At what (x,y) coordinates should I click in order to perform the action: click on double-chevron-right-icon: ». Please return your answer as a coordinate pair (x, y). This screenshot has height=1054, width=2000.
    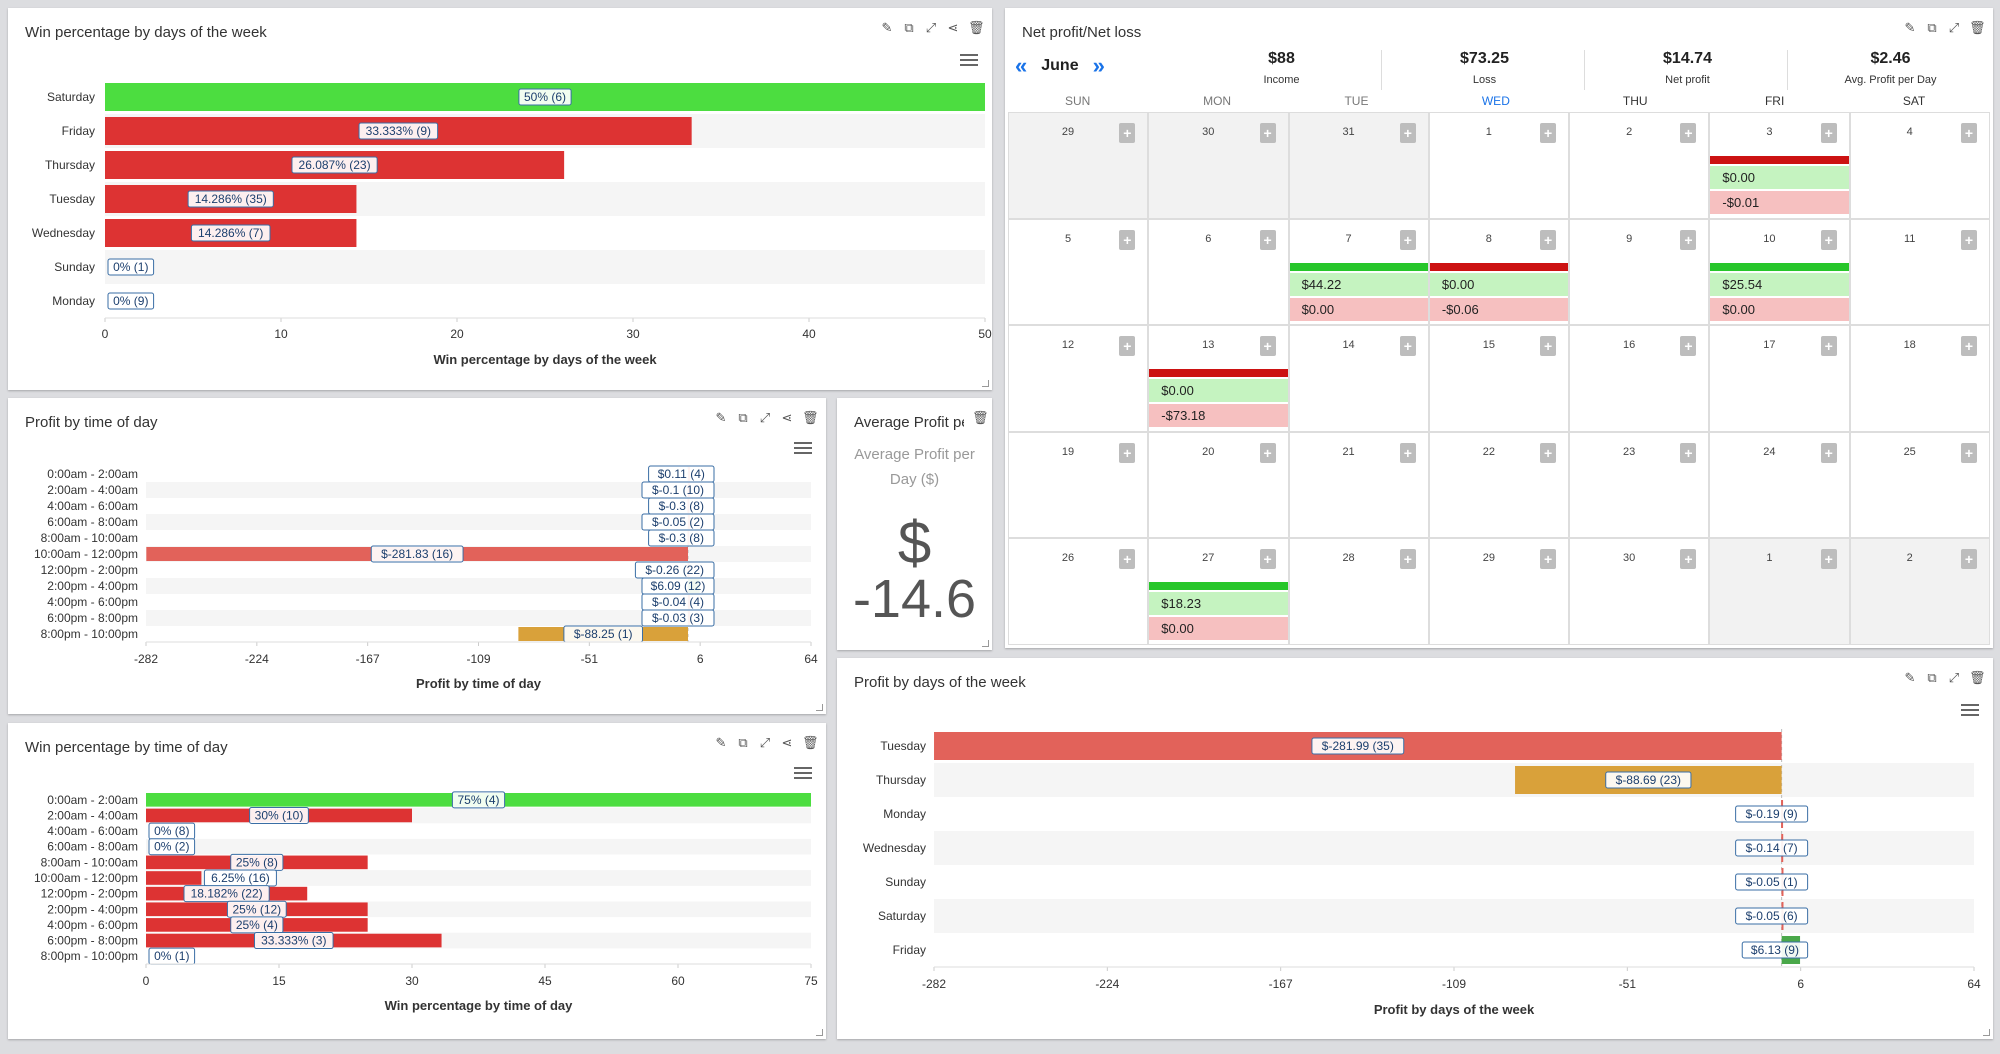
    Looking at the image, I should click on (1098, 65).